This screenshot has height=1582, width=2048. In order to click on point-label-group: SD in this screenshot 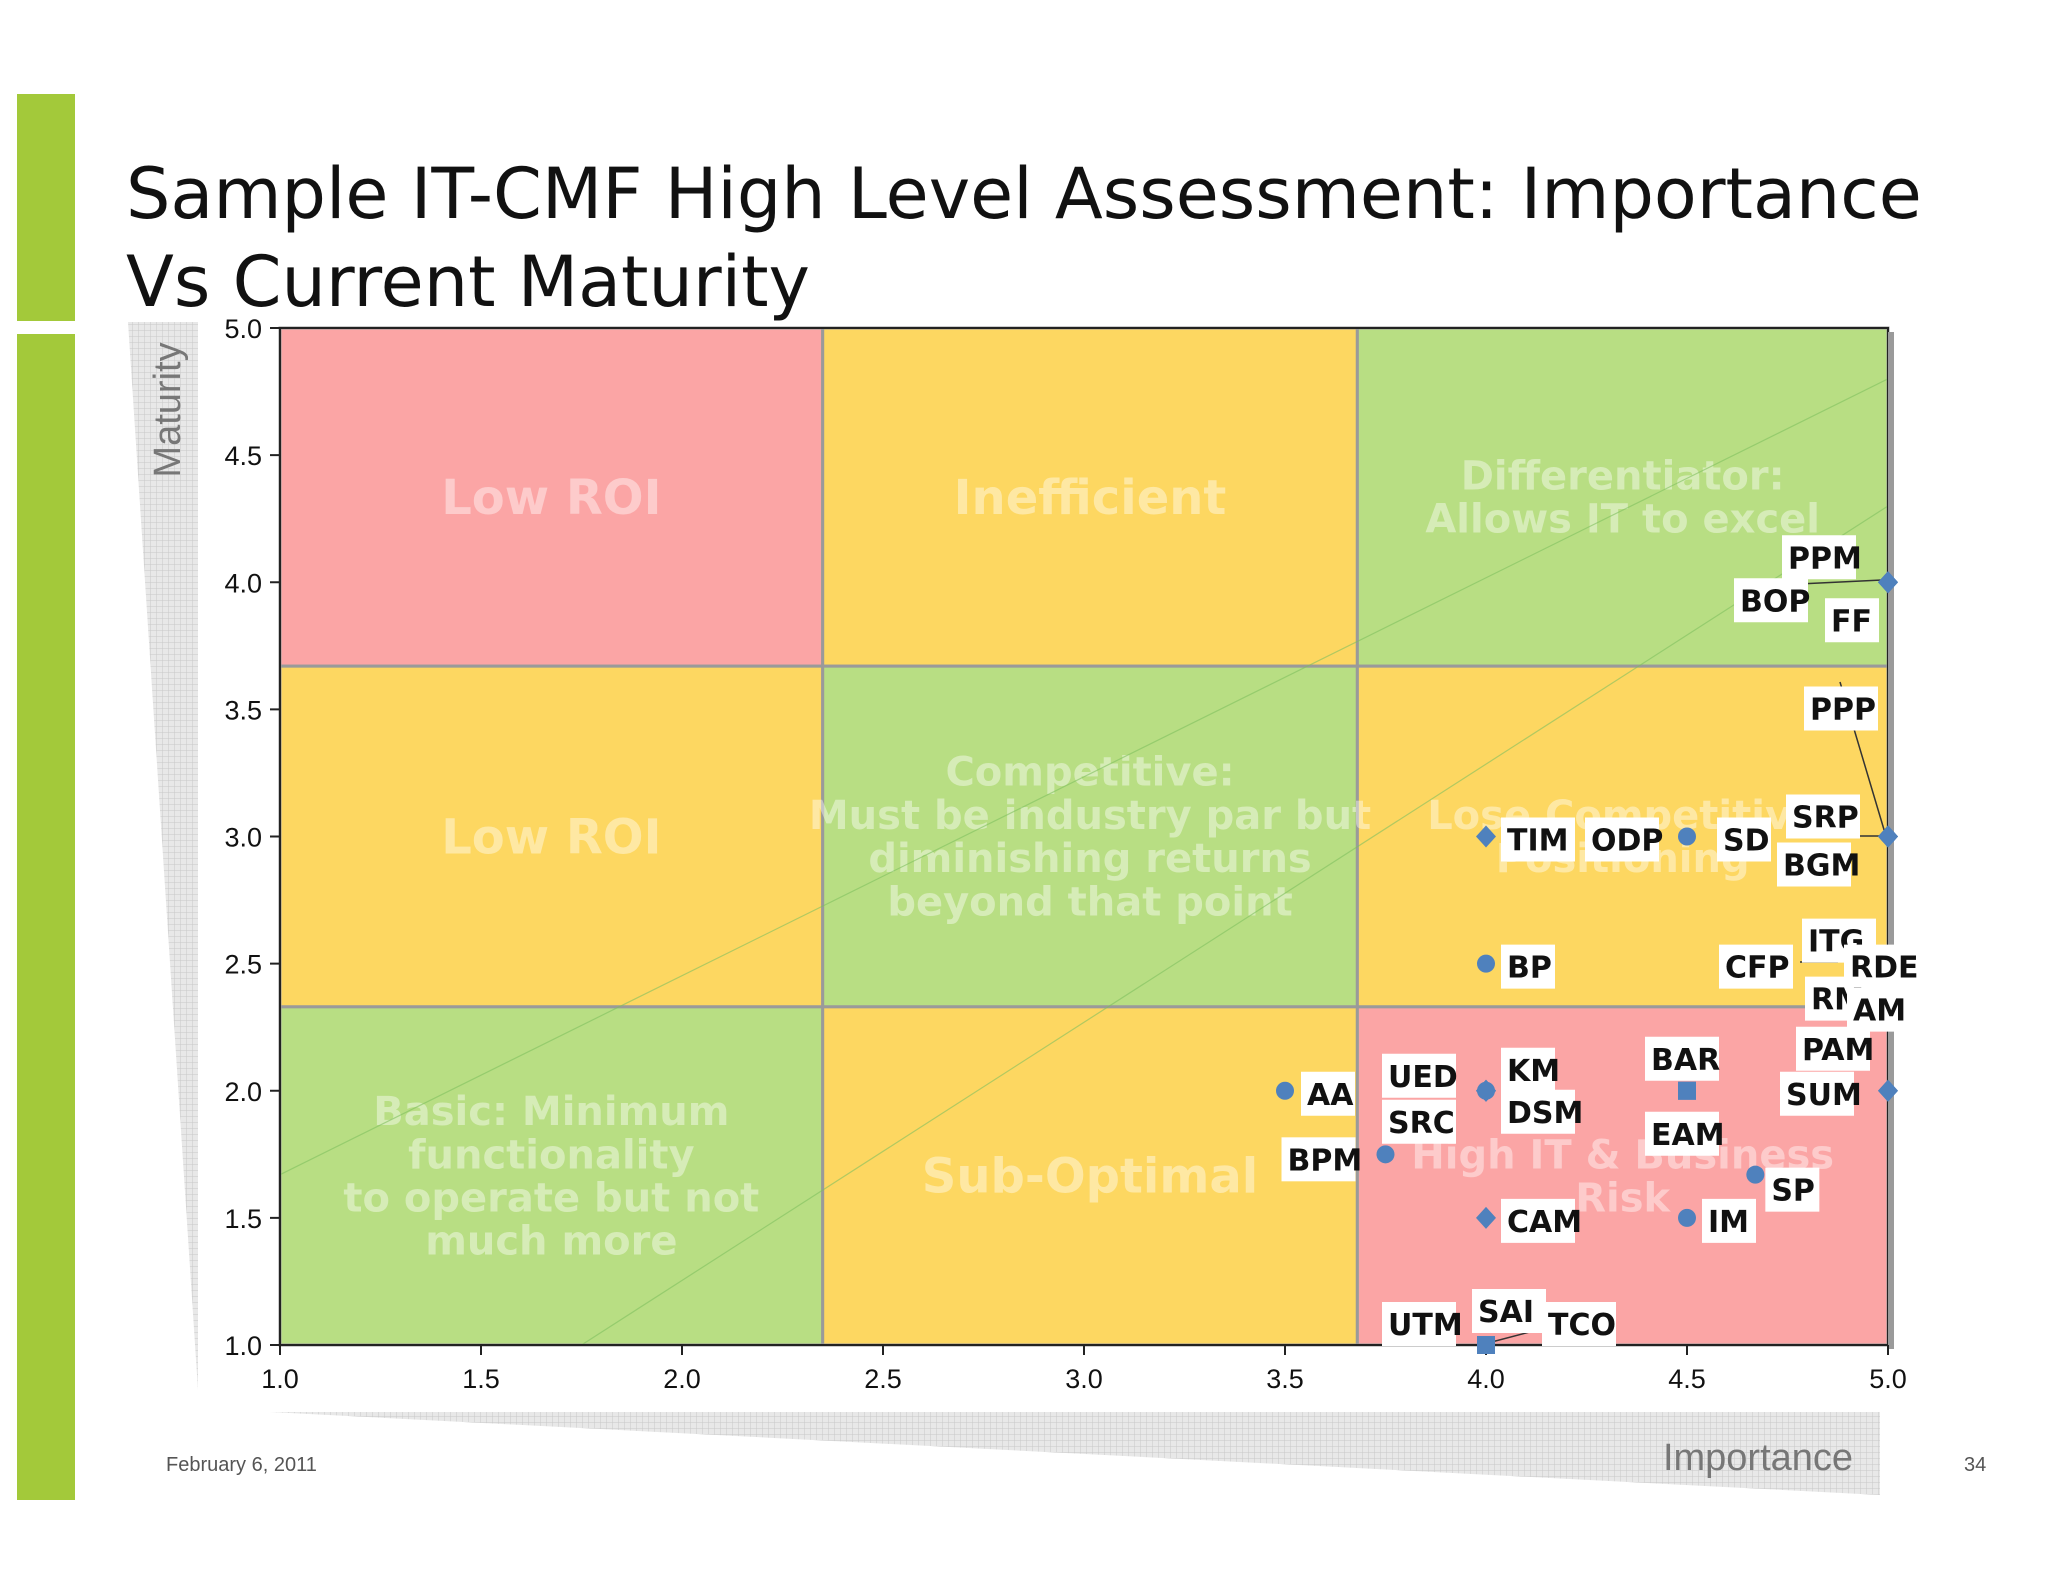, I will do `click(1744, 839)`.